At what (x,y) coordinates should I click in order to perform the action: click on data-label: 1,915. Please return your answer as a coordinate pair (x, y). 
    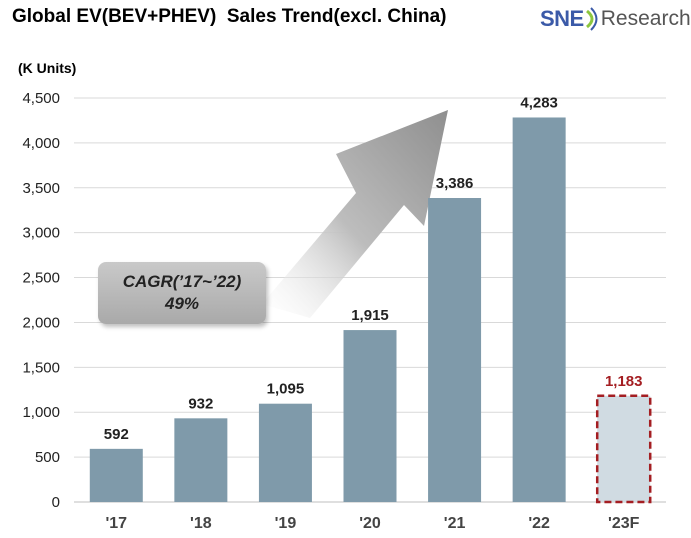
    Looking at the image, I should click on (370, 315).